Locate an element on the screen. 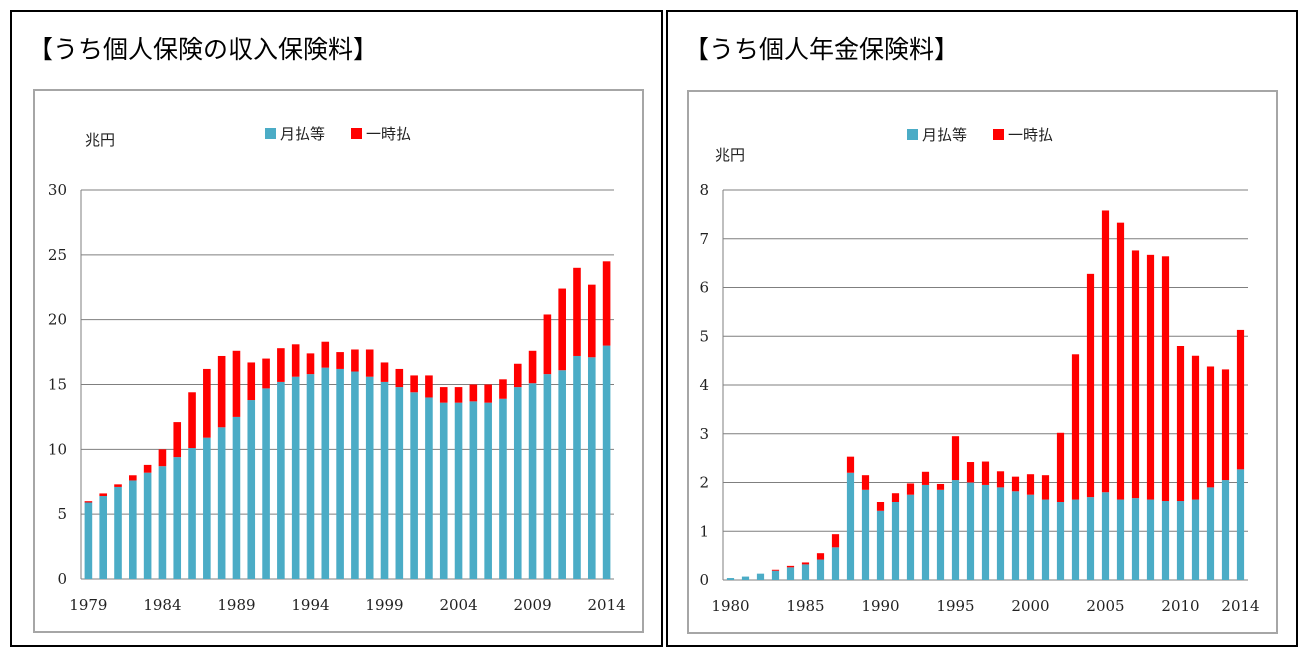 This screenshot has width=1307, height=659. x-tick-label: 1984 is located at coordinates (162, 605).